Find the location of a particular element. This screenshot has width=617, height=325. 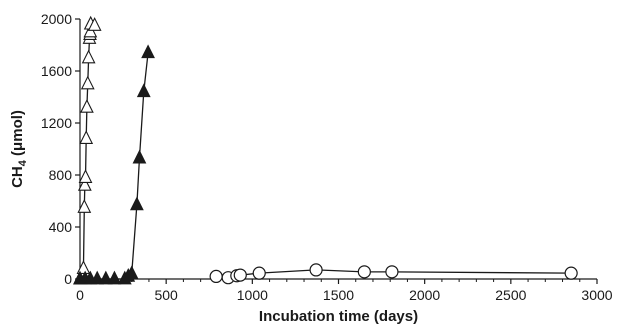

y-axis-title-main: CH is located at coordinates (17, 177).